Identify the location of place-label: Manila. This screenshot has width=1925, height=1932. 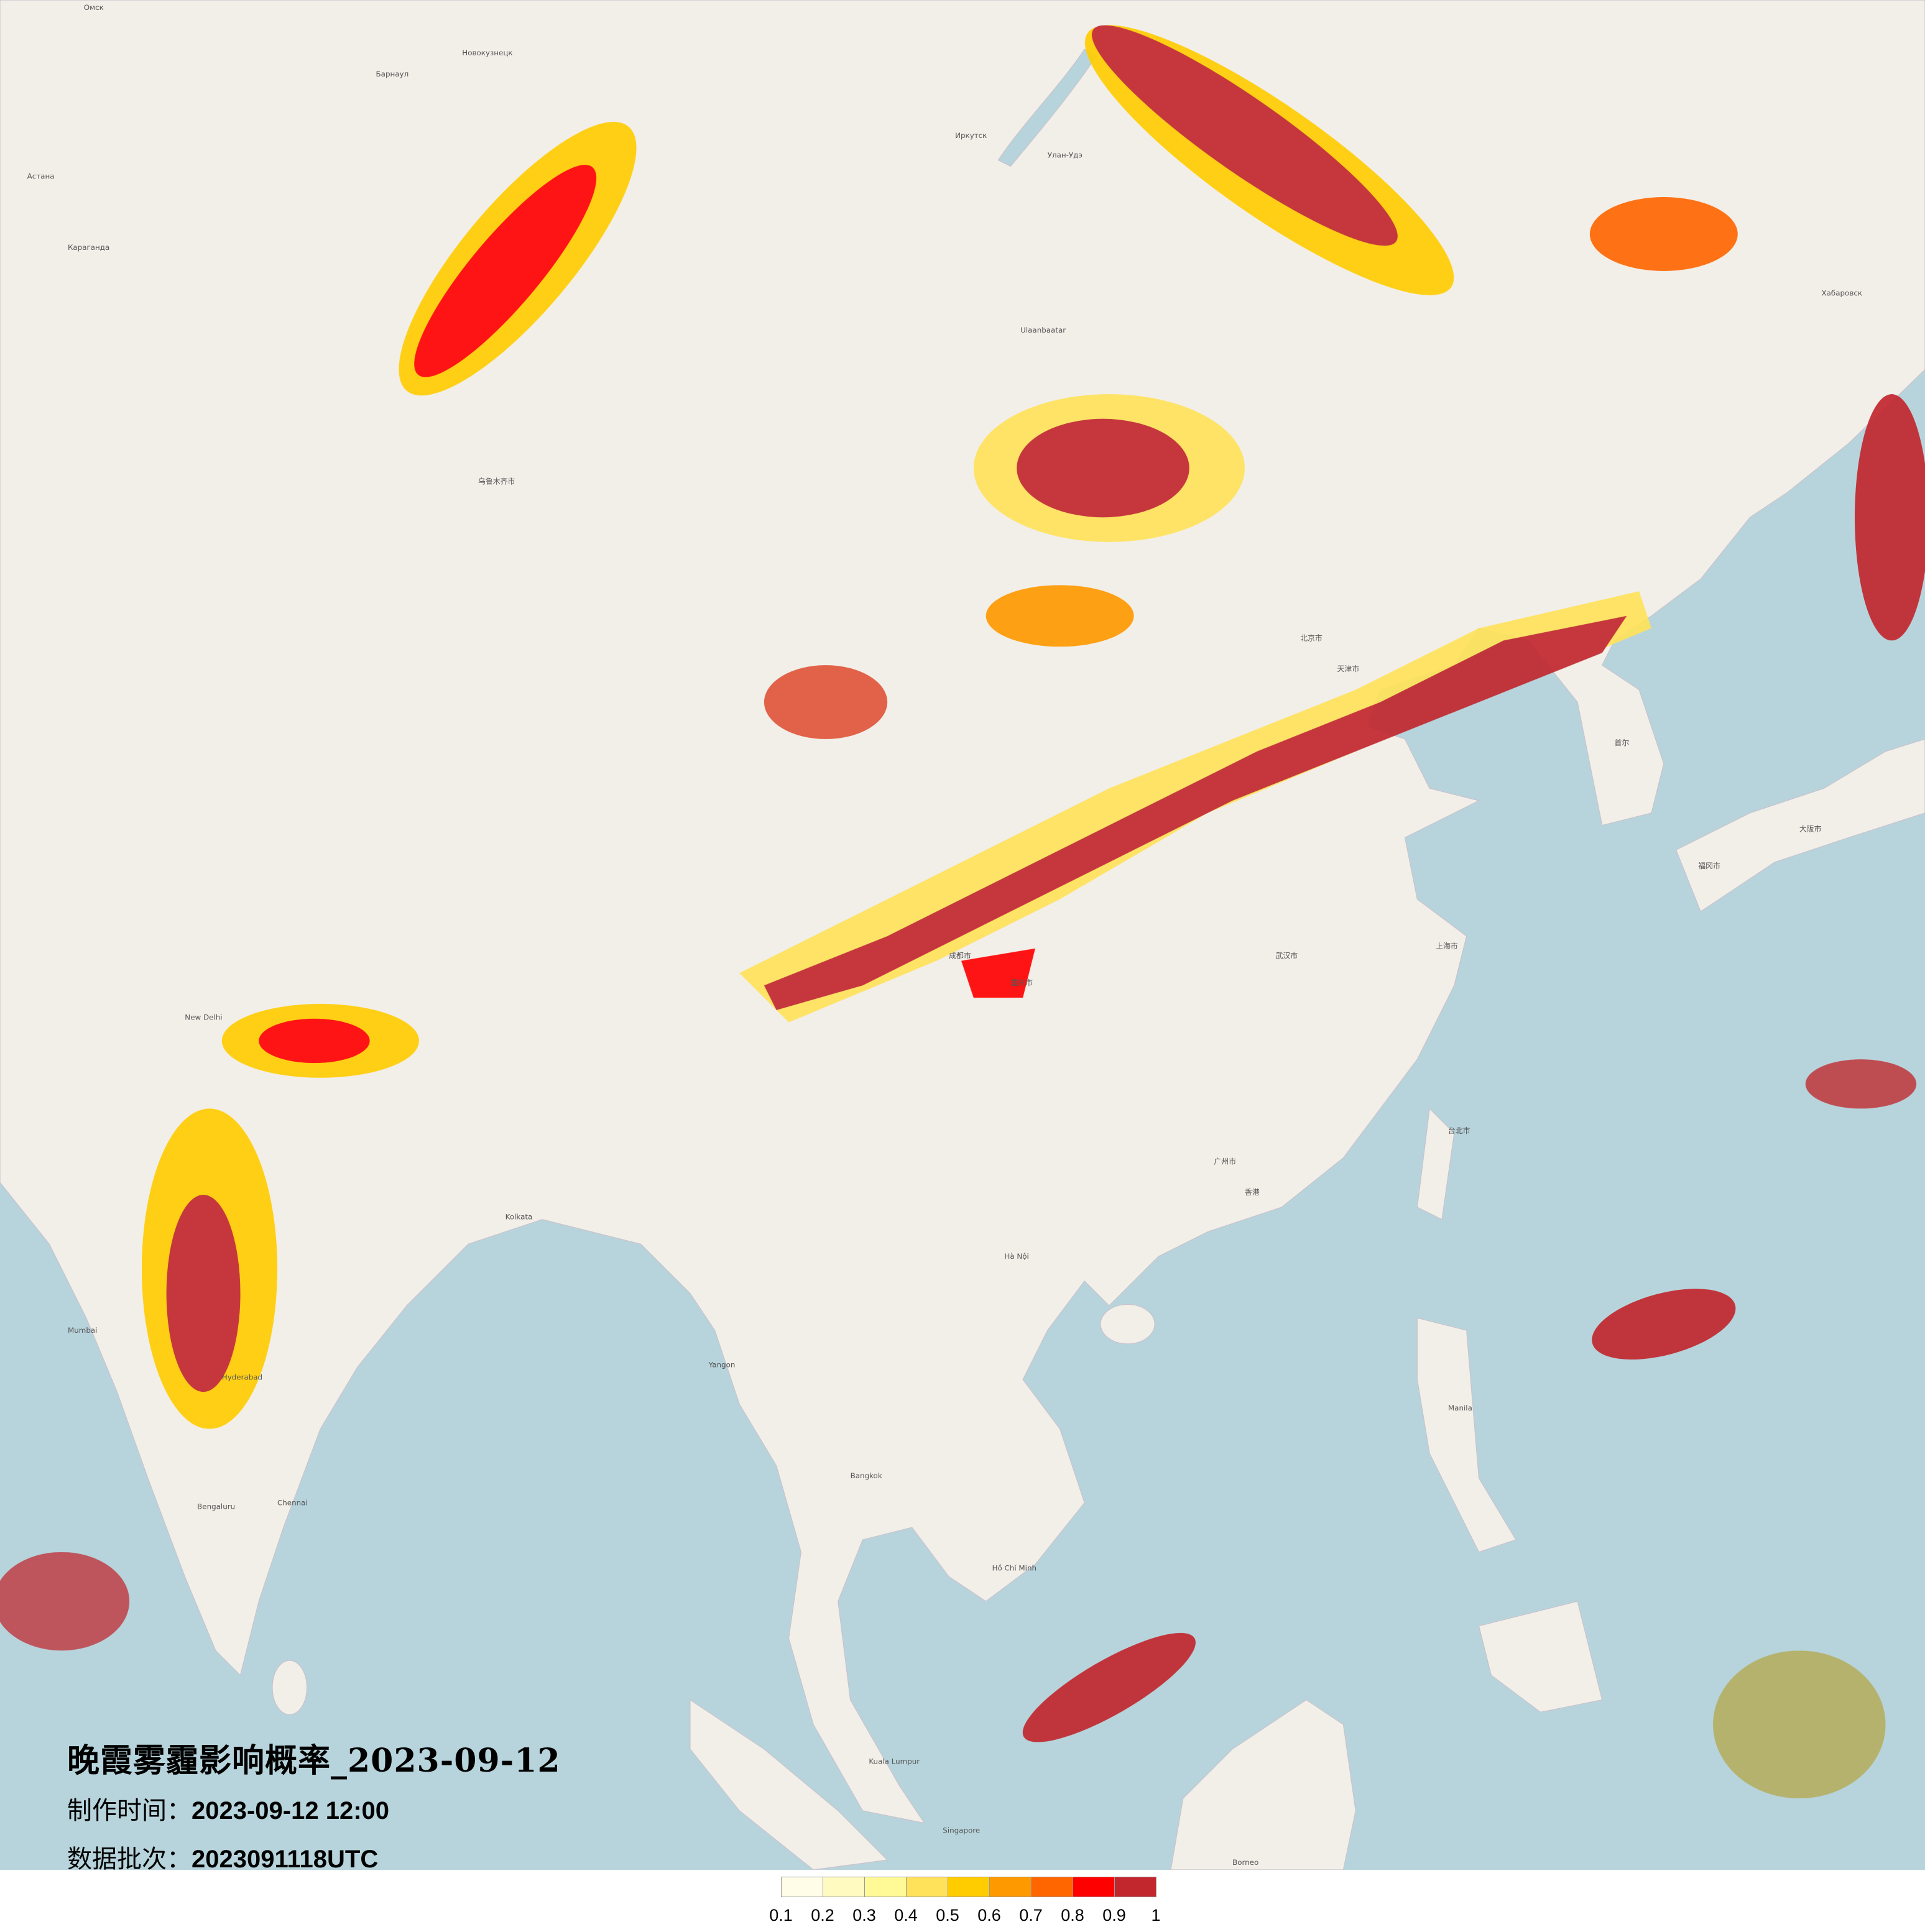
(1460, 1408).